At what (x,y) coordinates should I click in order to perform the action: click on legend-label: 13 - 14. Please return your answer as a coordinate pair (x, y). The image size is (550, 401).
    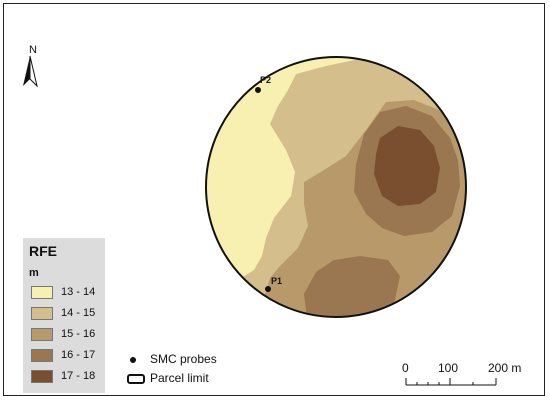
    Looking at the image, I should click on (78, 292).